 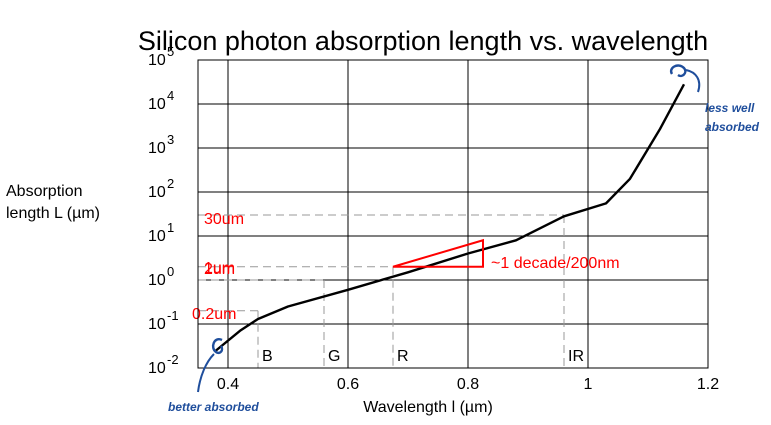 I want to click on note-better-absorbed: better absorbed, so click(x=213, y=407).